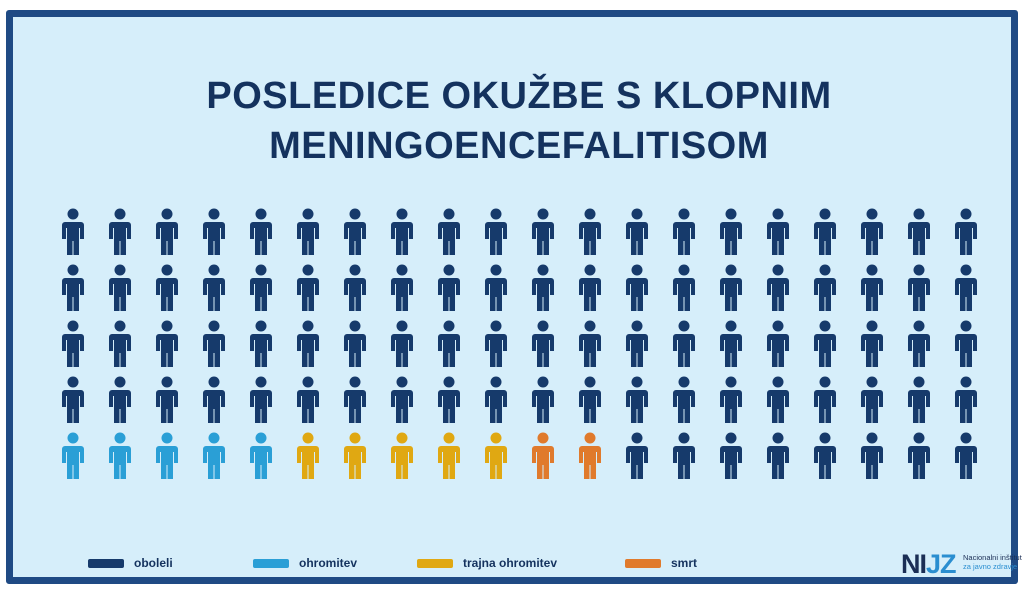 Image resolution: width=1024 pixels, height=591 pixels. I want to click on legend-label-smrt: smrt, so click(684, 563).